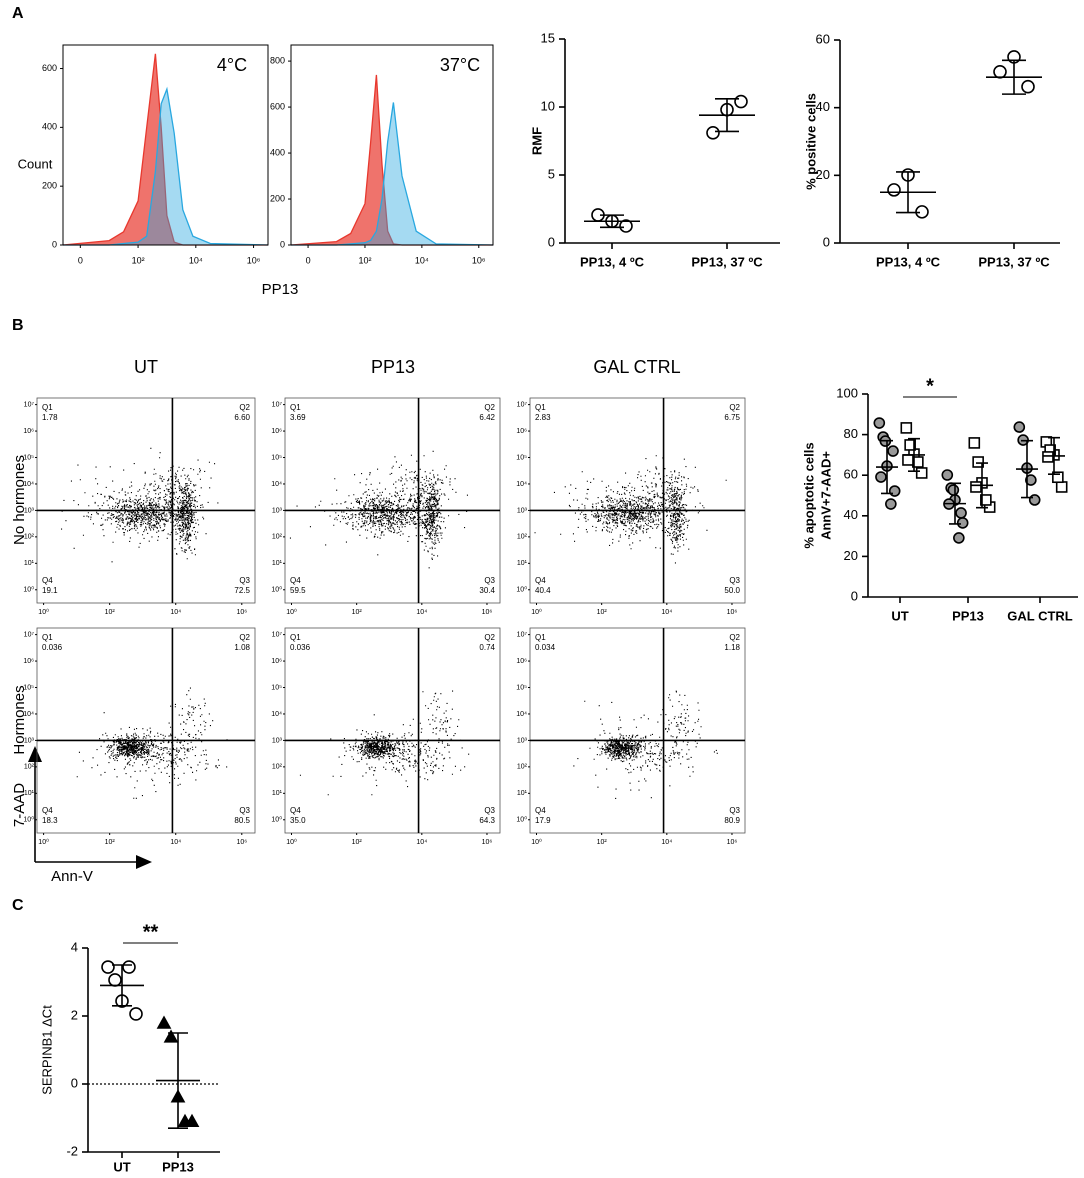 The image size is (1084, 1178). I want to click on column-header: GAL CTRL, so click(636, 367).